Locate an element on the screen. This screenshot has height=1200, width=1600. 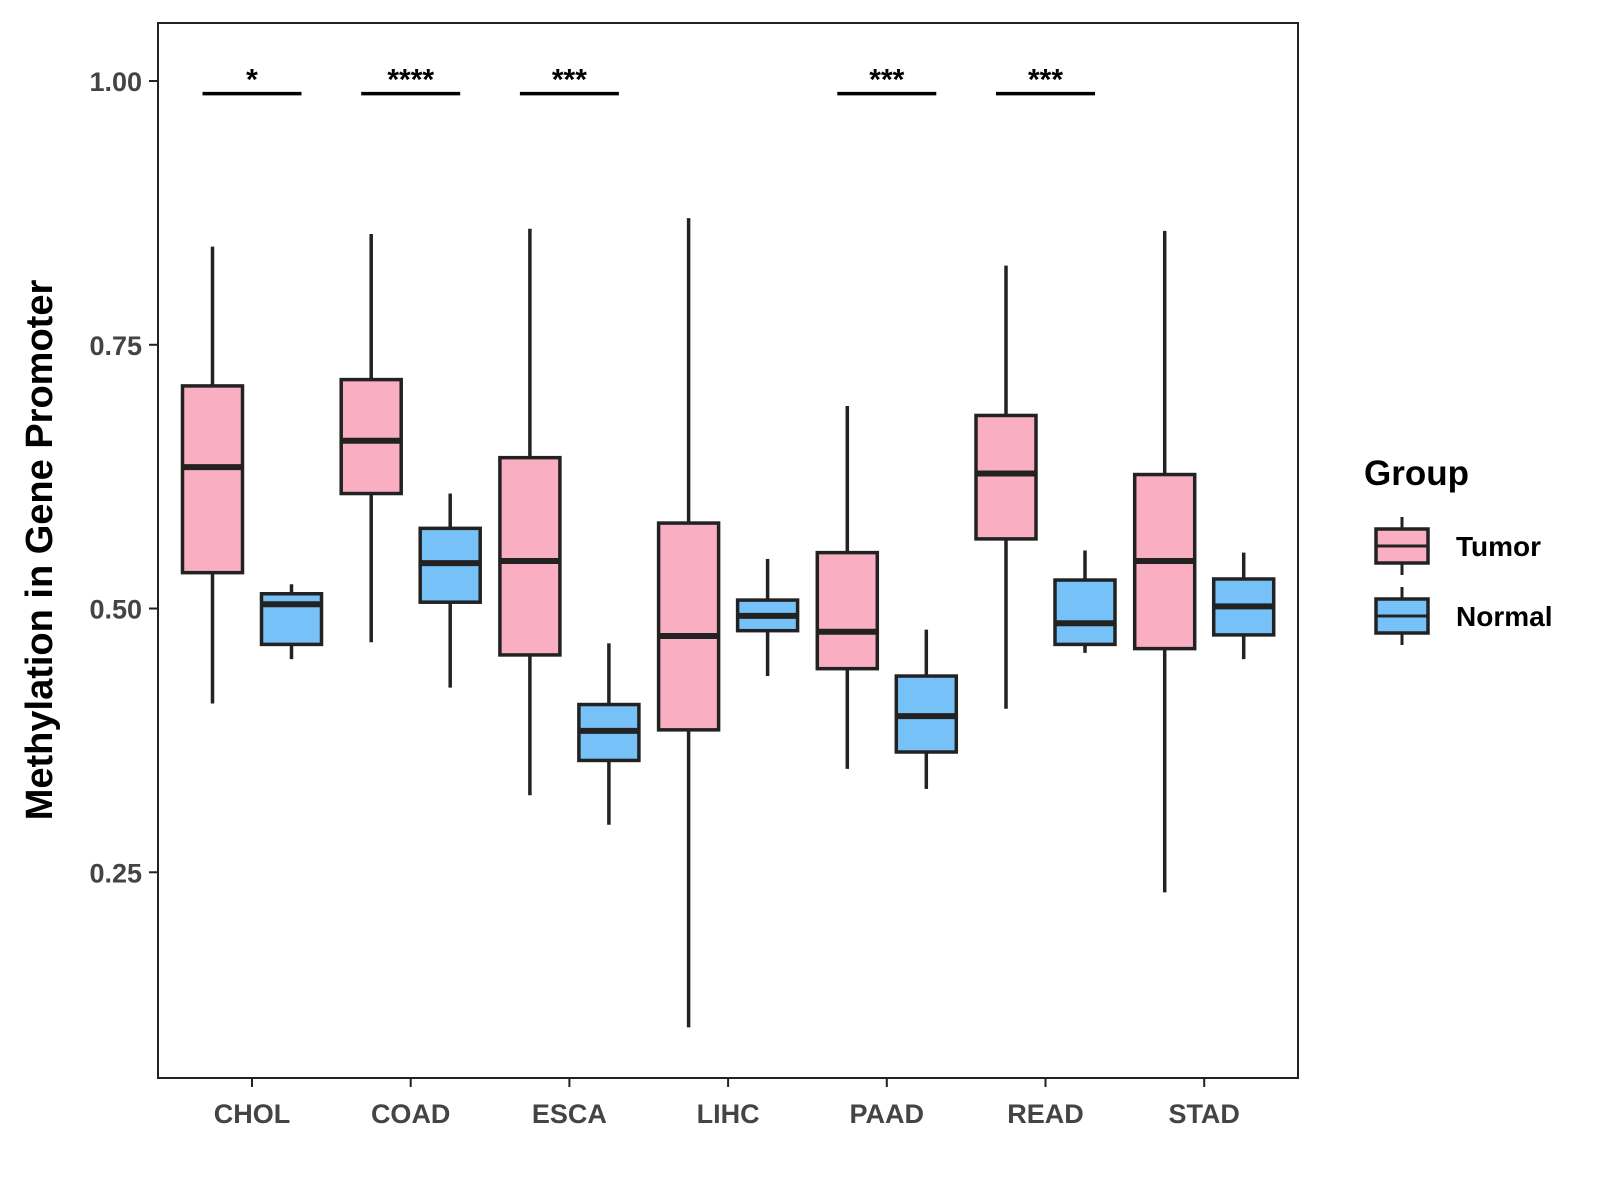
box-tumor-paad is located at coordinates (847, 587).